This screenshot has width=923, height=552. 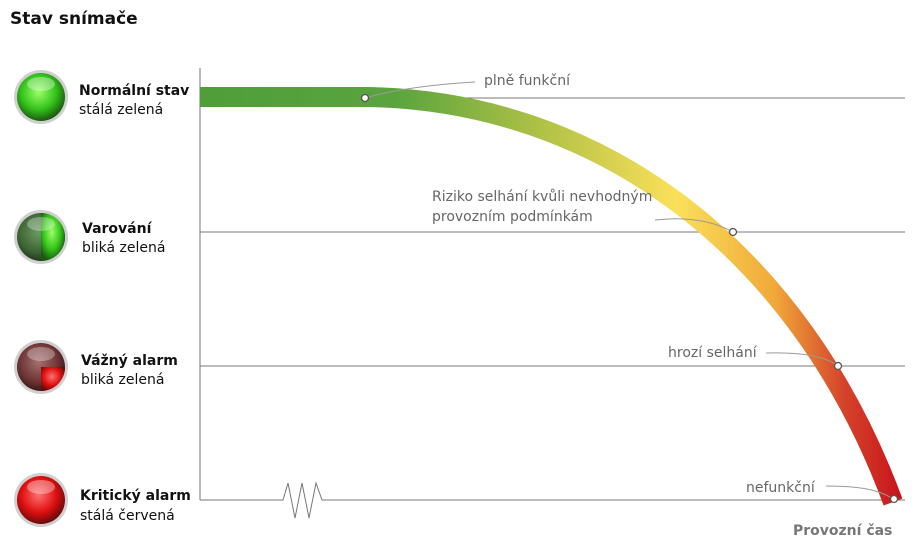 What do you see at coordinates (41, 367) in the screenshot?
I see `led-serious` at bounding box center [41, 367].